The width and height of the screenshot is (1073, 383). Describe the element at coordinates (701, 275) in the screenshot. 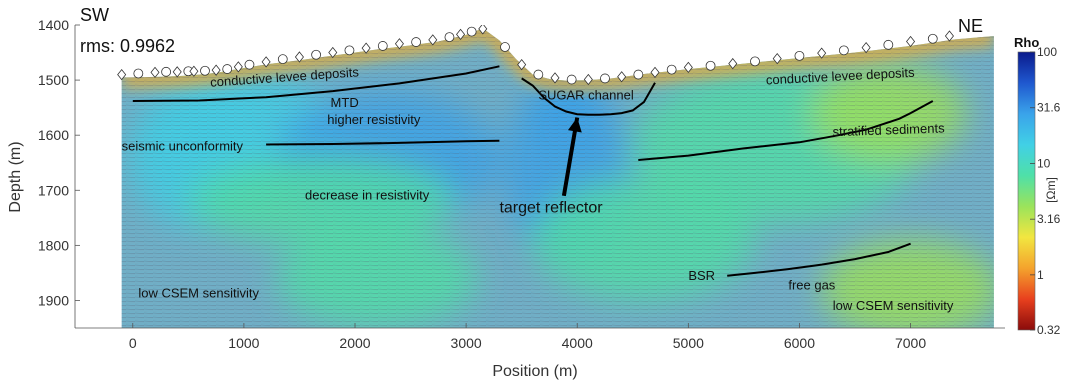

I see `annotation-label: BSR` at that location.